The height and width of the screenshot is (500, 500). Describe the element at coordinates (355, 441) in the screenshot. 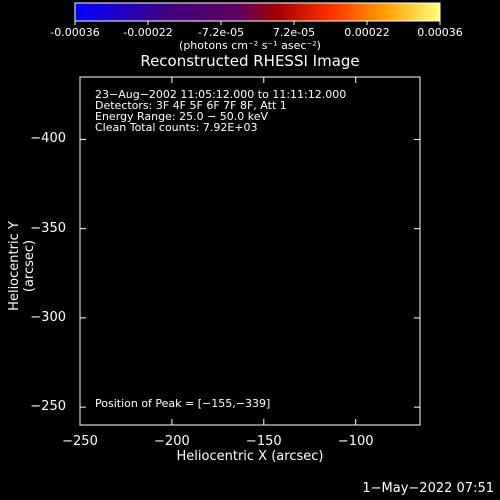

I see `x-tick-label: −100` at that location.